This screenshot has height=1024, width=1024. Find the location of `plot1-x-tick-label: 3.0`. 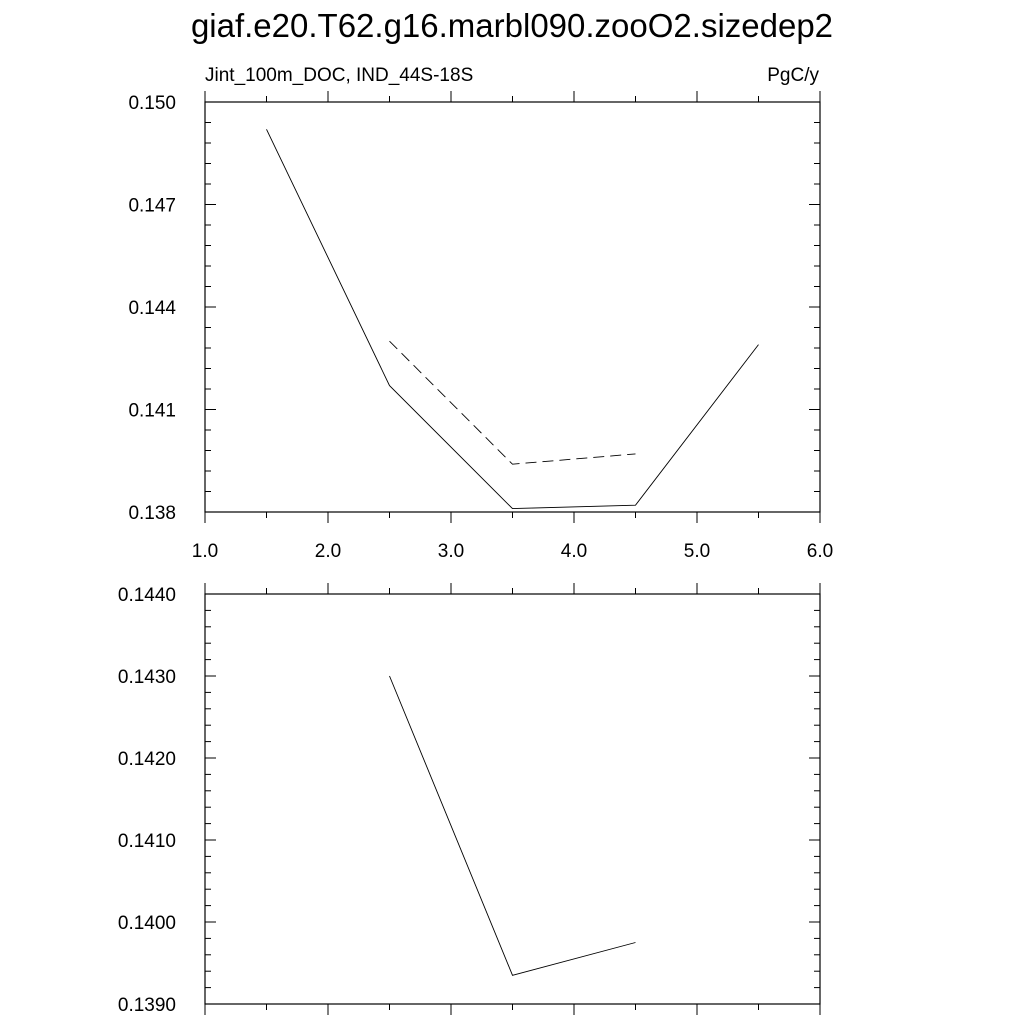

plot1-x-tick-label: 3.0 is located at coordinates (451, 551).